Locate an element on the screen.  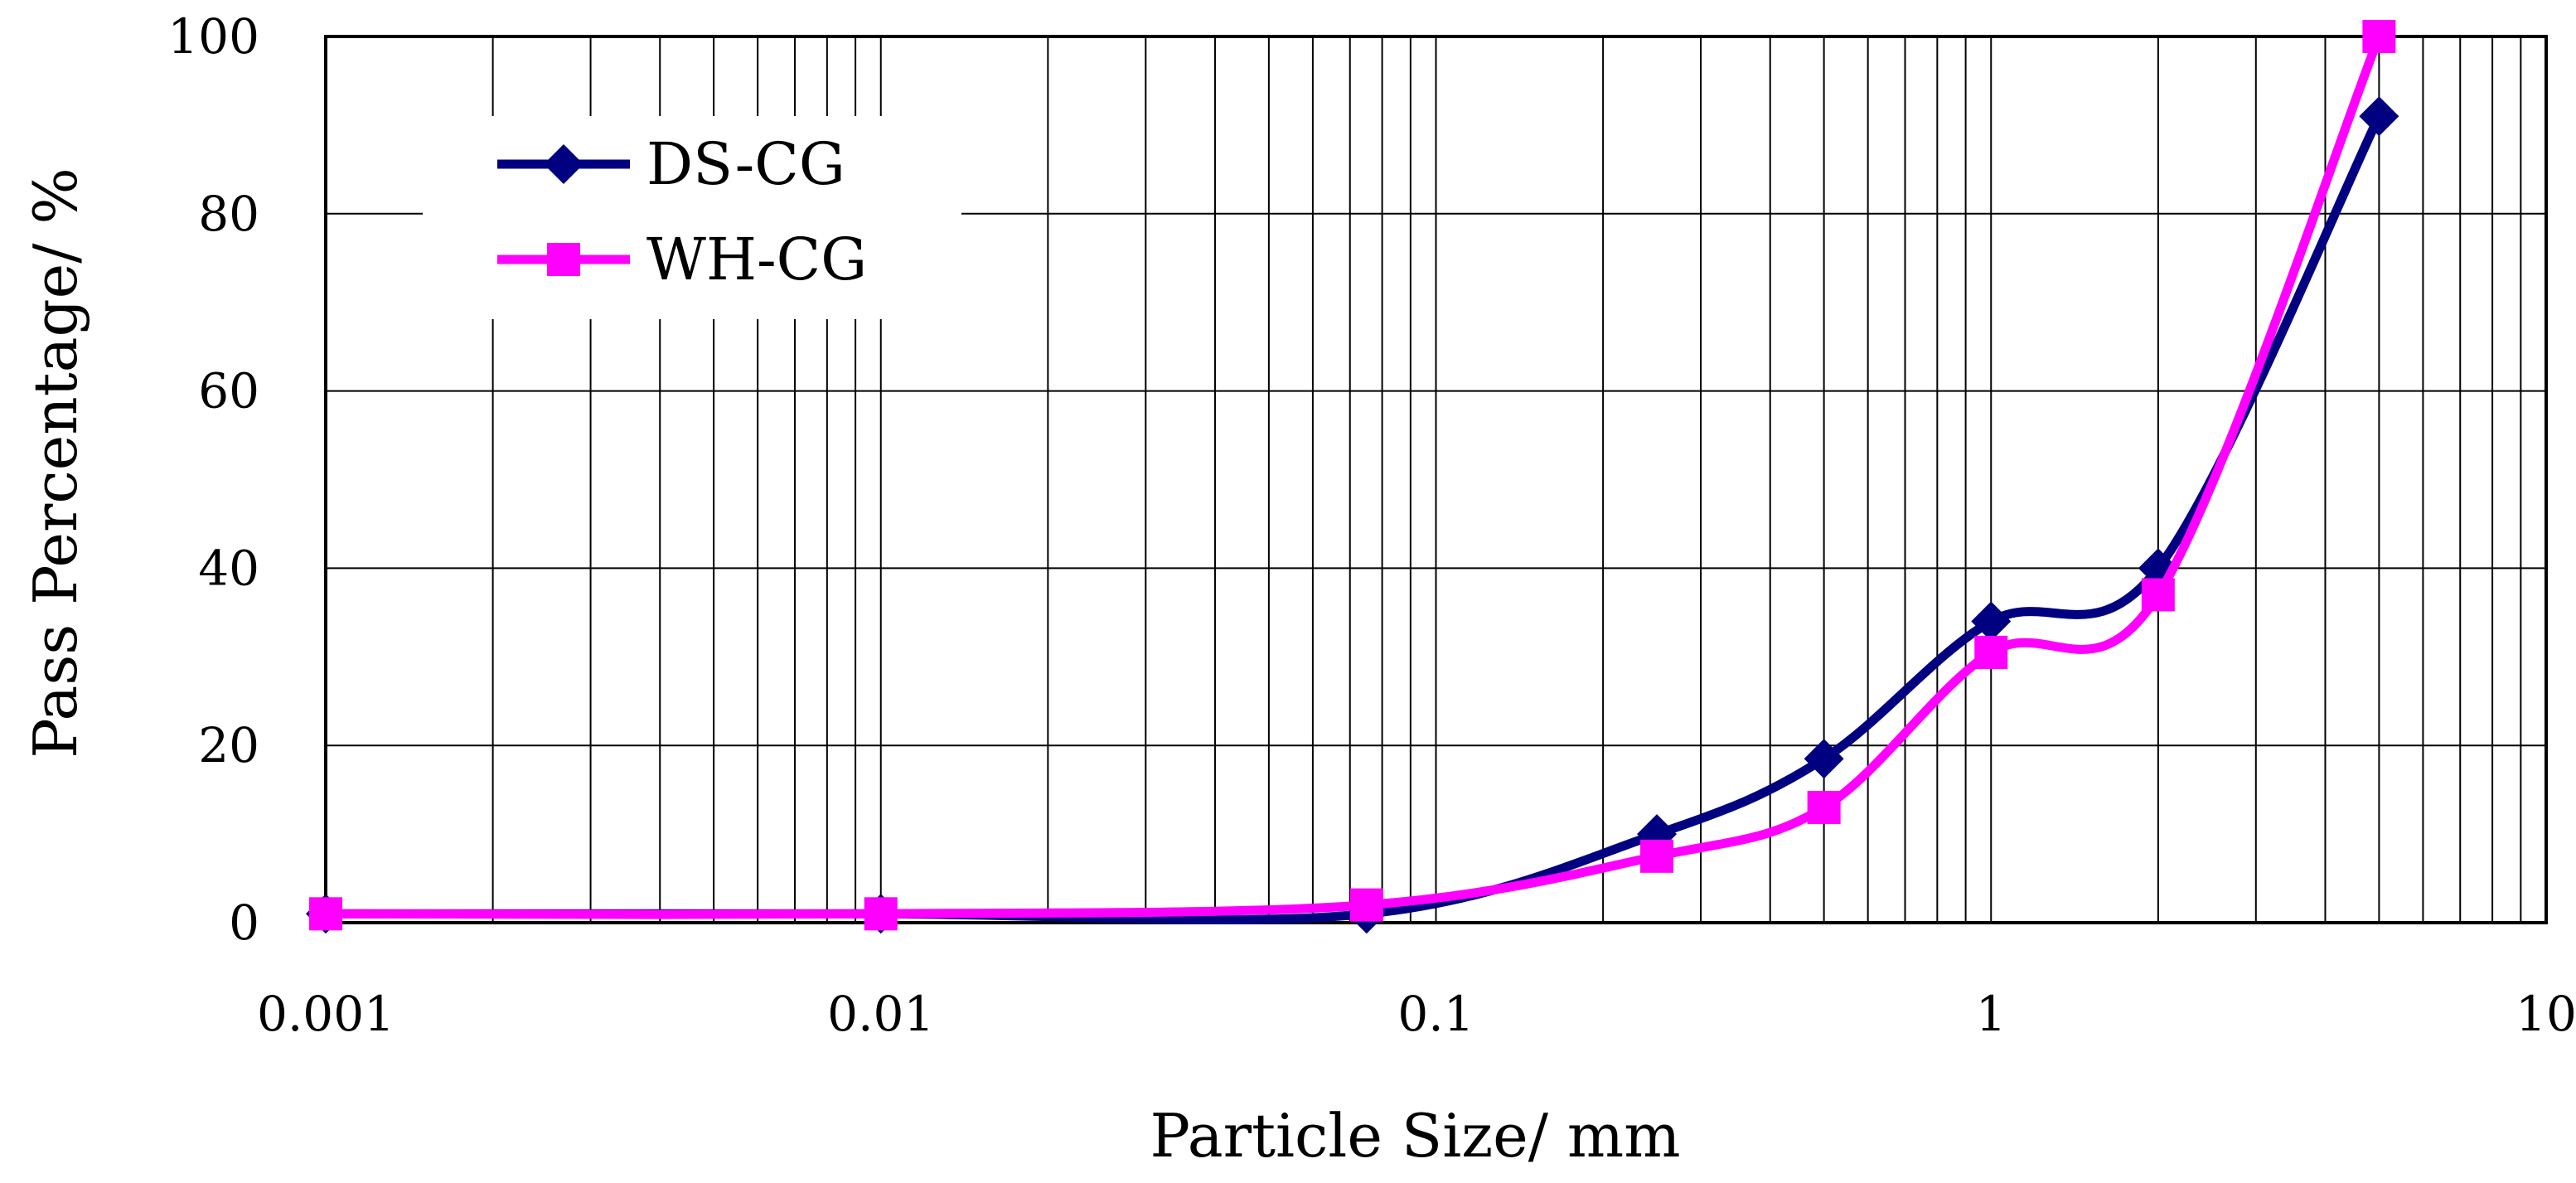
y-tick-label: 80 is located at coordinates (228, 214).